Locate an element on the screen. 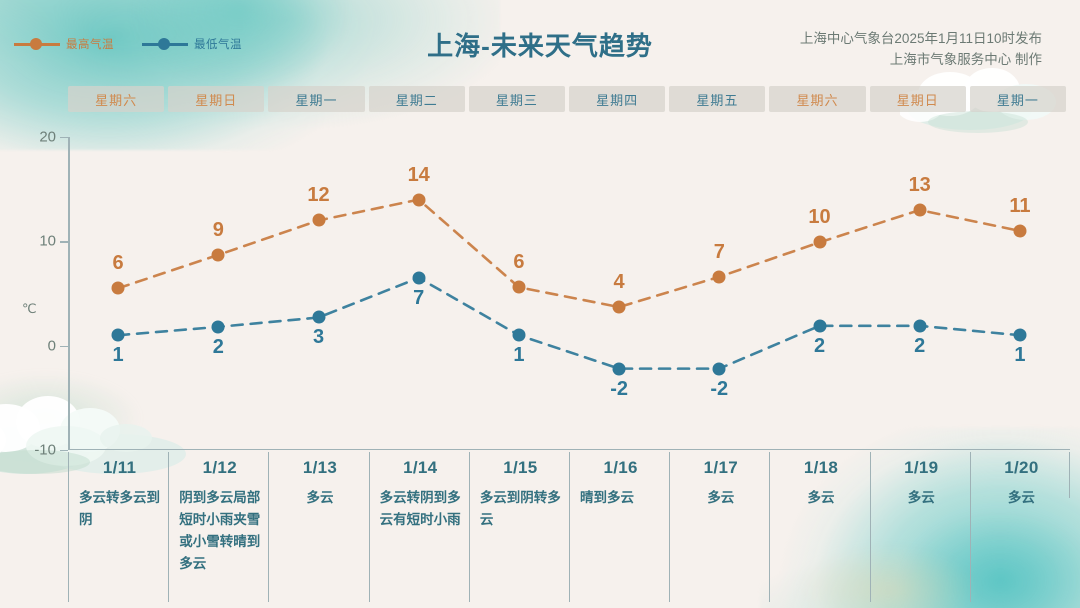 The width and height of the screenshot is (1080, 608). forecast-day-column: 1/15 多云到阴转多云 is located at coordinates (518, 527).